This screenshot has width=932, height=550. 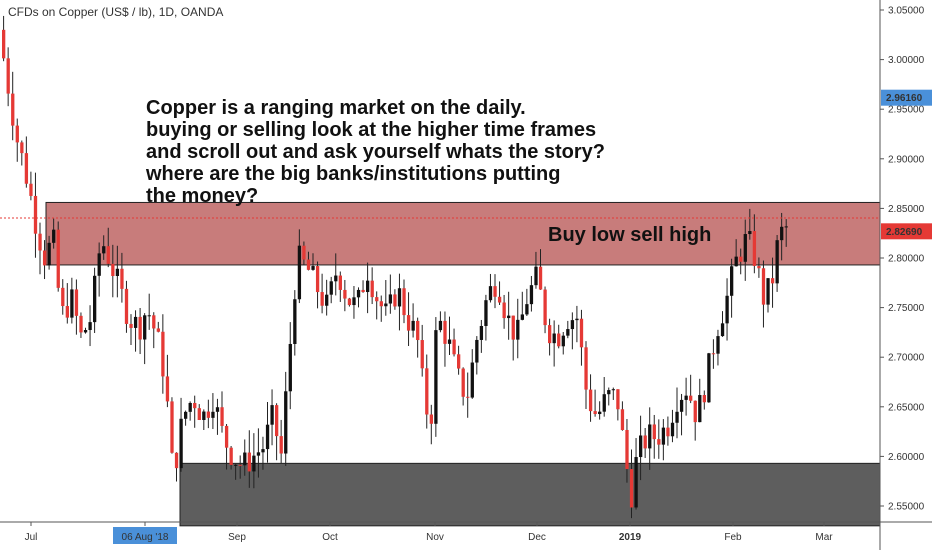 I want to click on y-tick-label: 3.05000, so click(x=906, y=11).